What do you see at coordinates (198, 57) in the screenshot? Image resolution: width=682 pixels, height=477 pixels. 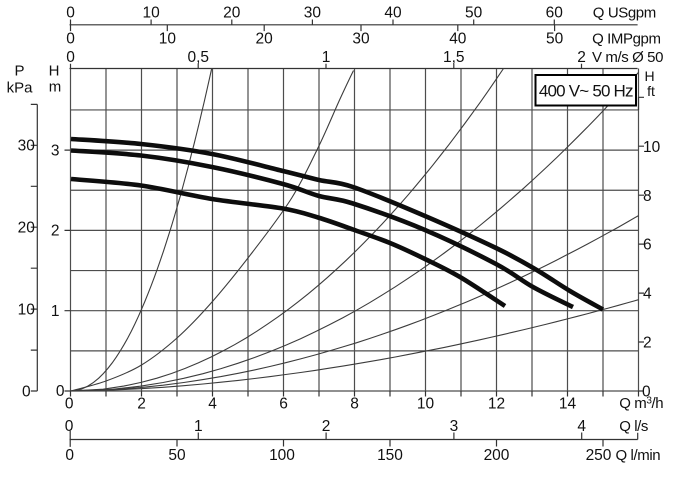 I see `svg-text: 0,5` at bounding box center [198, 57].